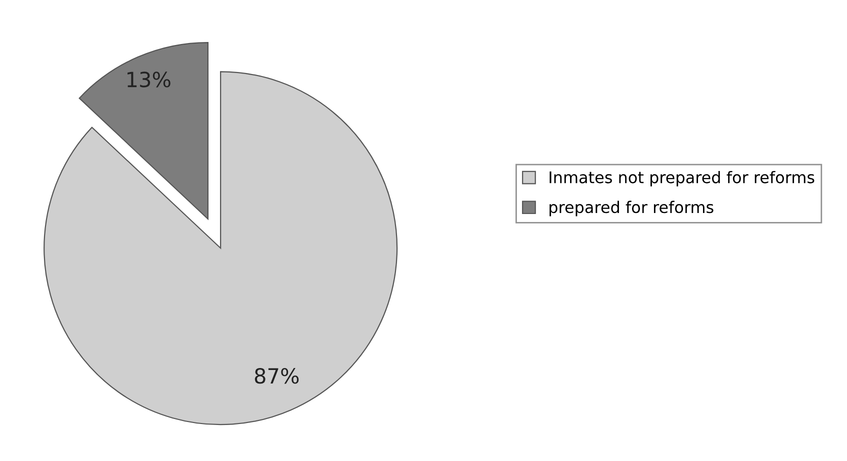 This screenshot has width=847, height=461. Describe the element at coordinates (682, 178) in the screenshot. I see `legend-label: Inmates not prepared for reforms` at that location.